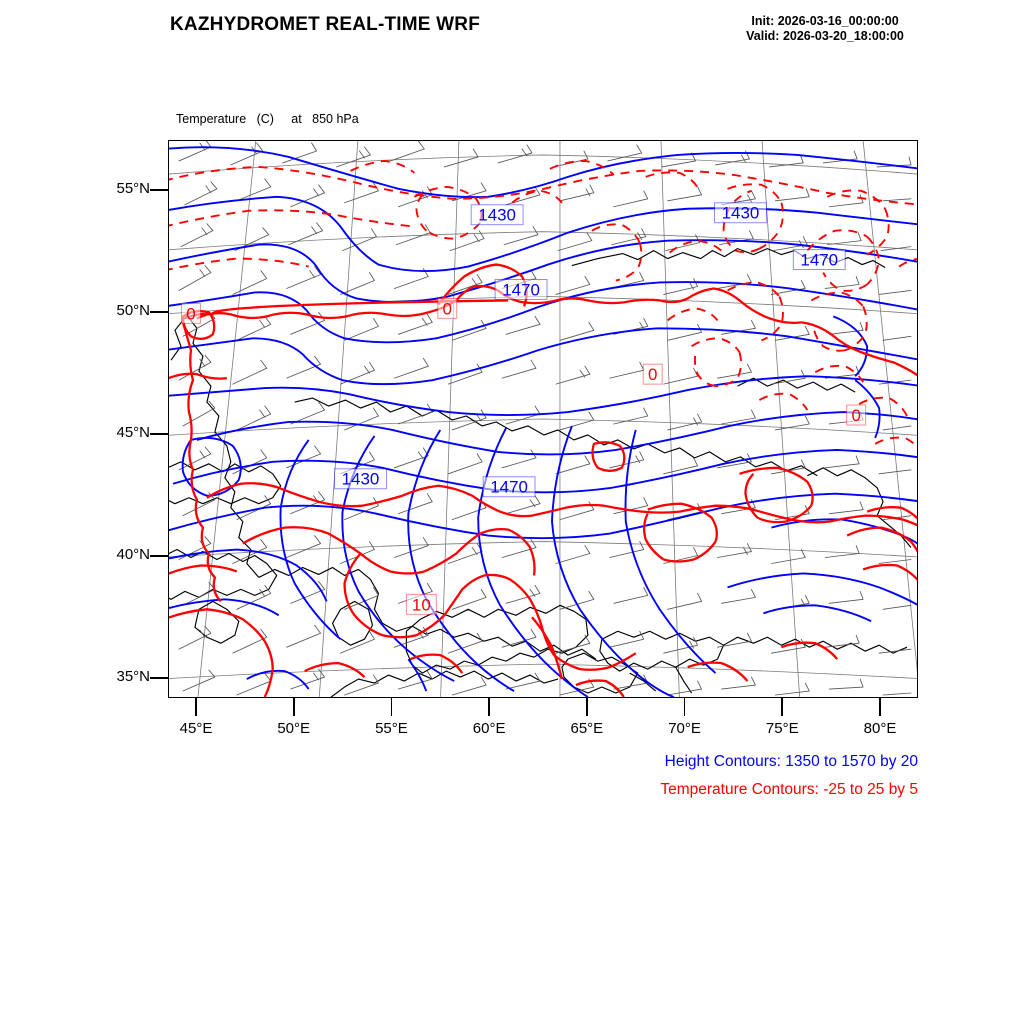  What do you see at coordinates (791, 761) in the screenshot?
I see `height-contours-legend: Height Contours: 1350 to 1570 by 20` at bounding box center [791, 761].